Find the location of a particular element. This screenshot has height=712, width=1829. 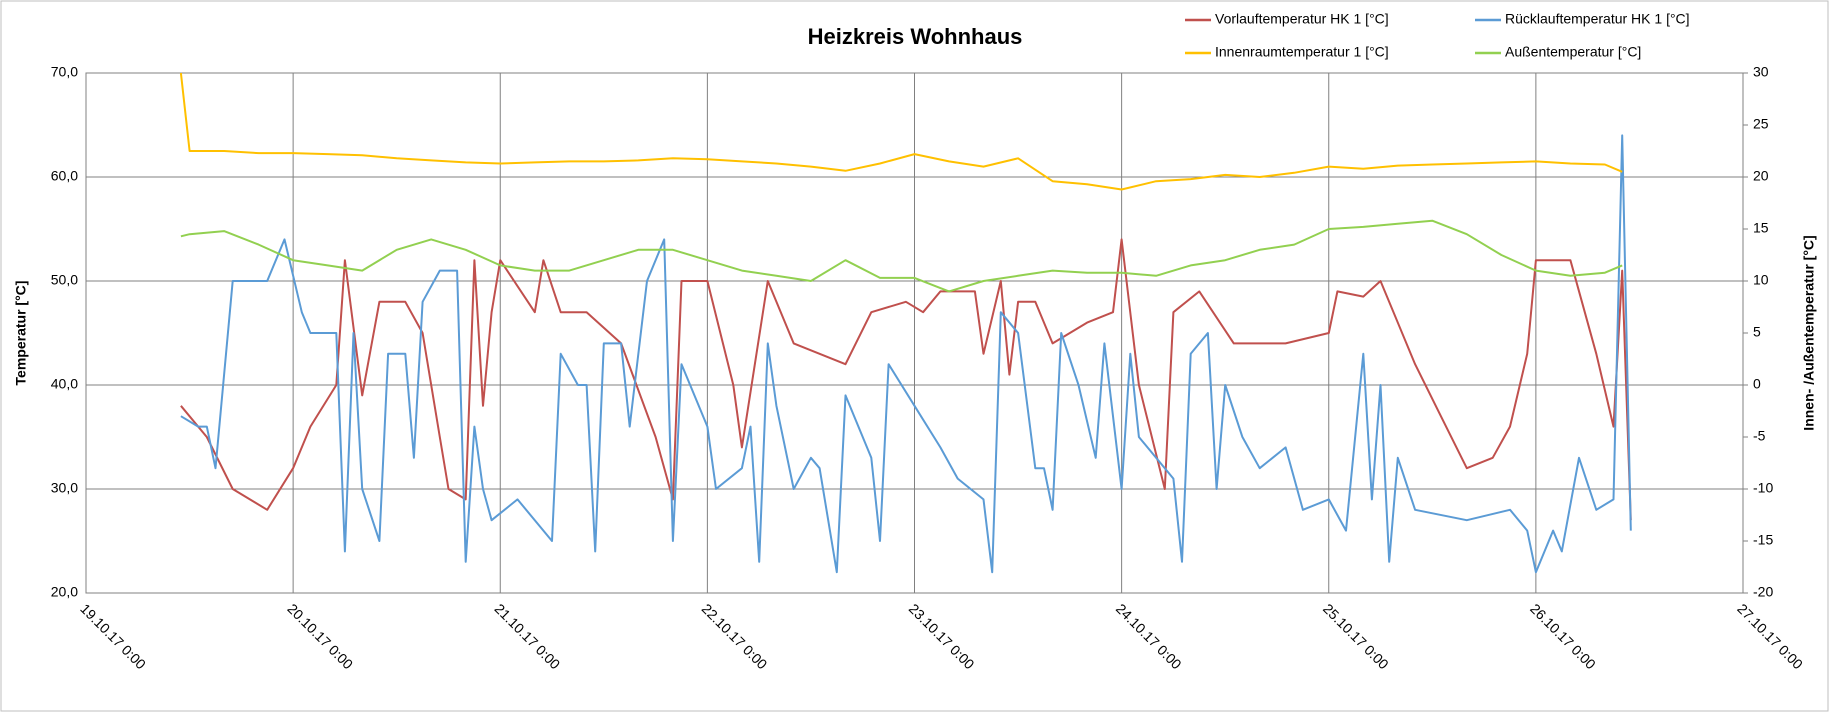

y-tick-label: 60,0 is located at coordinates (64, 176).